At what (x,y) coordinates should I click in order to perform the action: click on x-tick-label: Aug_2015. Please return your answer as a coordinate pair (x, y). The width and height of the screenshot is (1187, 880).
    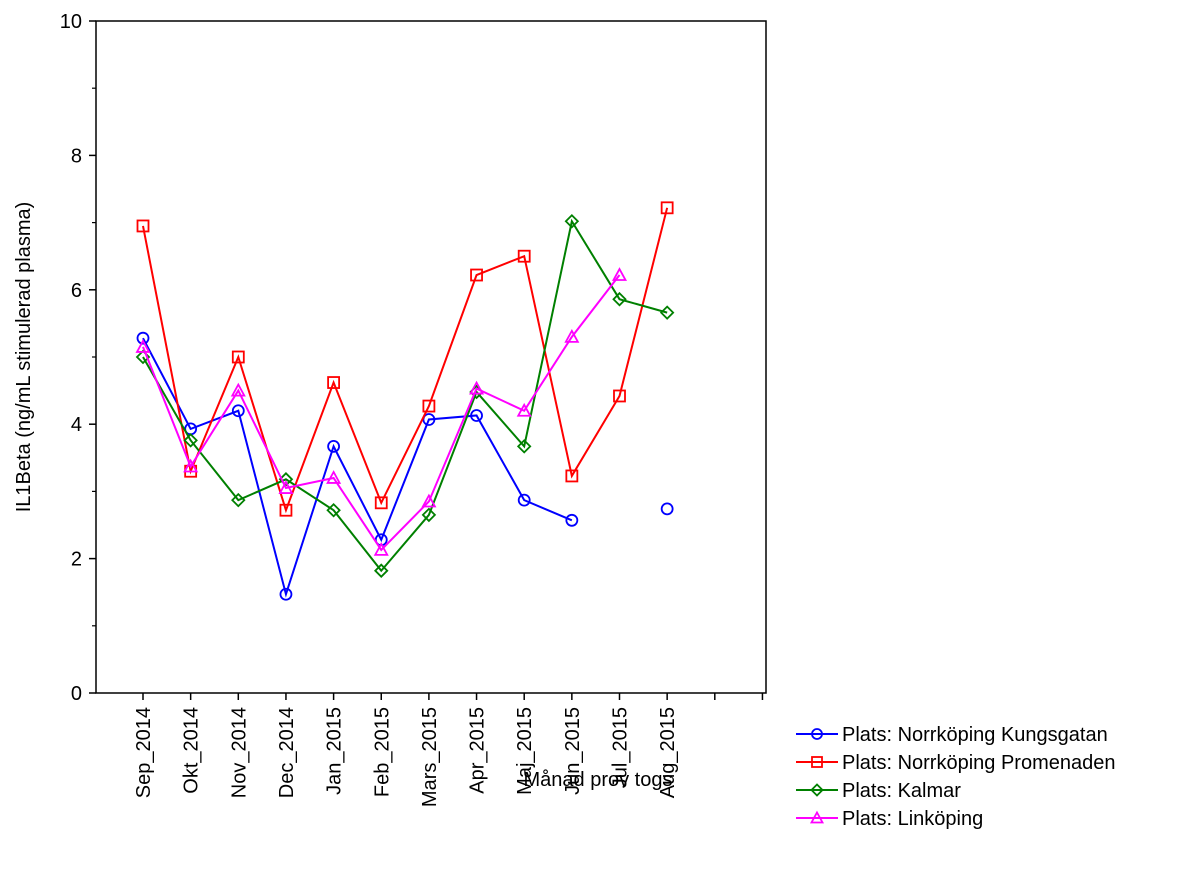
    Looking at the image, I should click on (668, 752).